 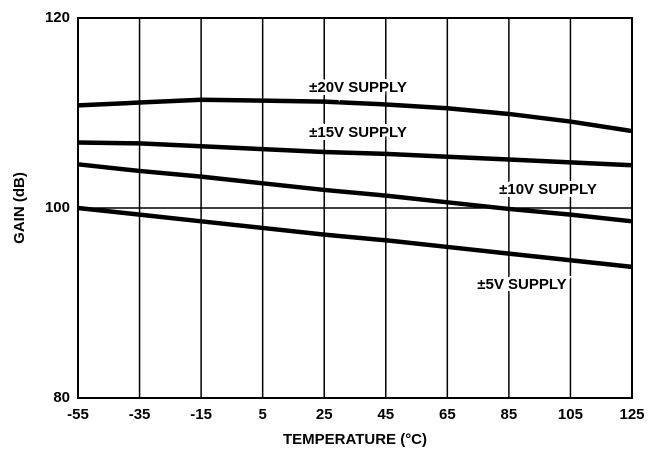 I want to click on x-tick-label: -15, so click(x=201, y=414).